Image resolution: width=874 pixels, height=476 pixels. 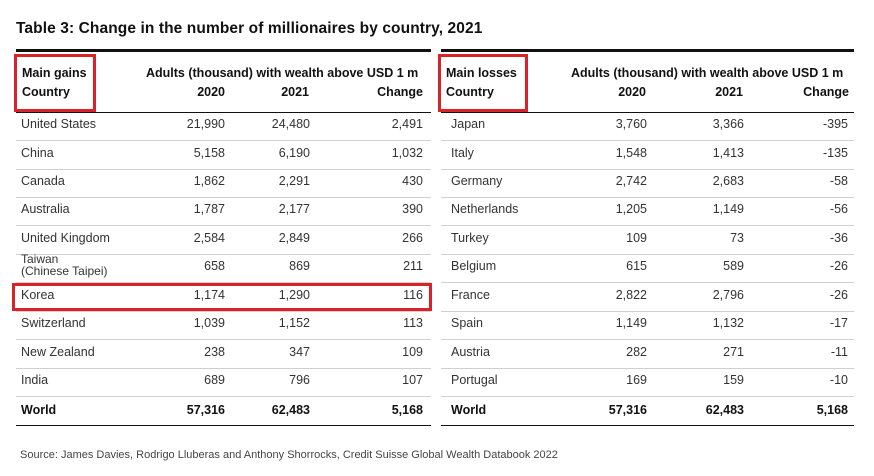 What do you see at coordinates (407, 153) in the screenshot?
I see `change-cell: 1,032` at bounding box center [407, 153].